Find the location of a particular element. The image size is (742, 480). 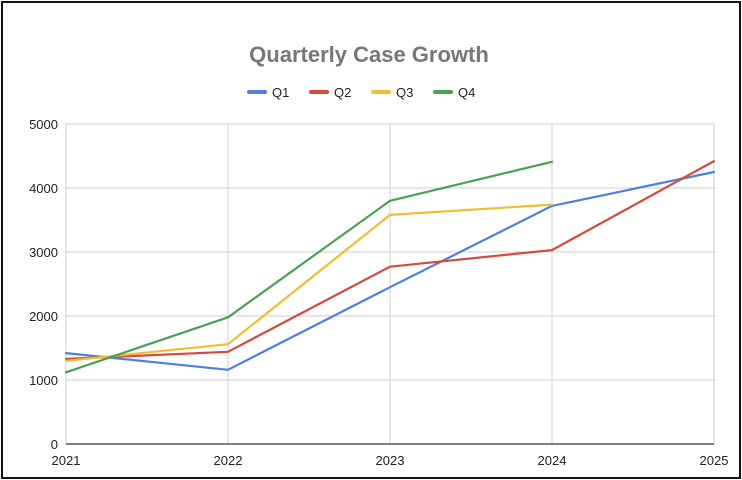

legend-label-q3: Q3 is located at coordinates (404, 92).